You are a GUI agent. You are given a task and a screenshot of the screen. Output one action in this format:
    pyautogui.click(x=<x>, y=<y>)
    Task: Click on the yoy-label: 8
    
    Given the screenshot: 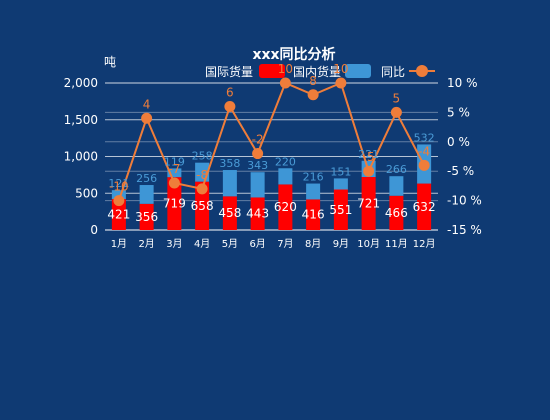 What is the action you would take?
    pyautogui.click(x=313, y=81)
    